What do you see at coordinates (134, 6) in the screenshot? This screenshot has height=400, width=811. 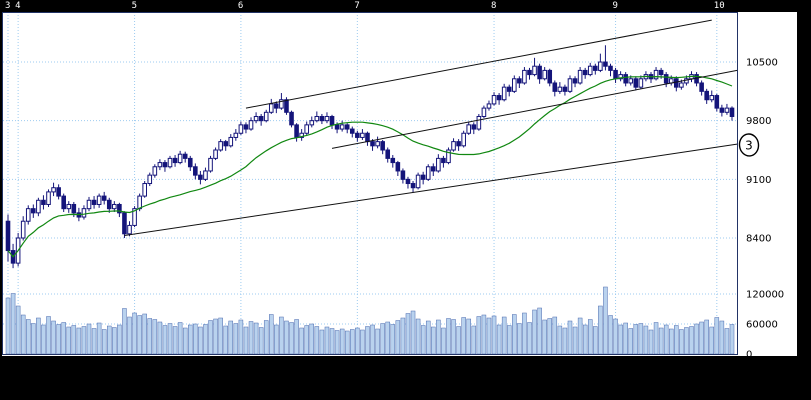 I see `month-label: 5` at bounding box center [134, 6].